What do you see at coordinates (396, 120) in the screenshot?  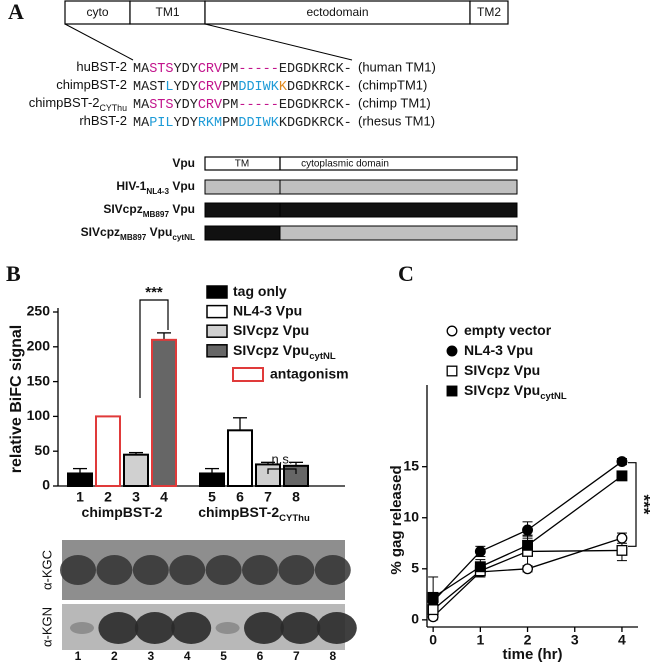 I see `sequence-note: (rhesus TM1)` at bounding box center [396, 120].